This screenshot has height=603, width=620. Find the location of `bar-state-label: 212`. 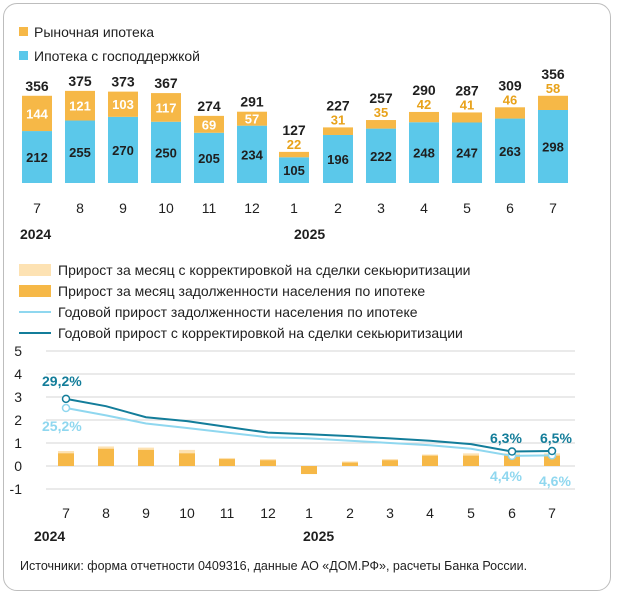

bar-state-label: 212 is located at coordinates (37, 157).